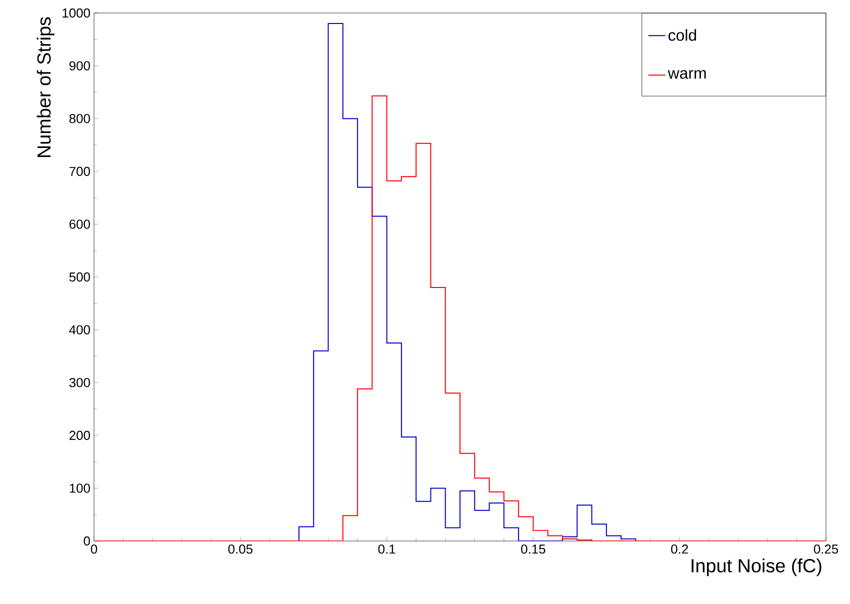  What do you see at coordinates (240, 549) in the screenshot?
I see `x-tick-label: 0.05` at bounding box center [240, 549].